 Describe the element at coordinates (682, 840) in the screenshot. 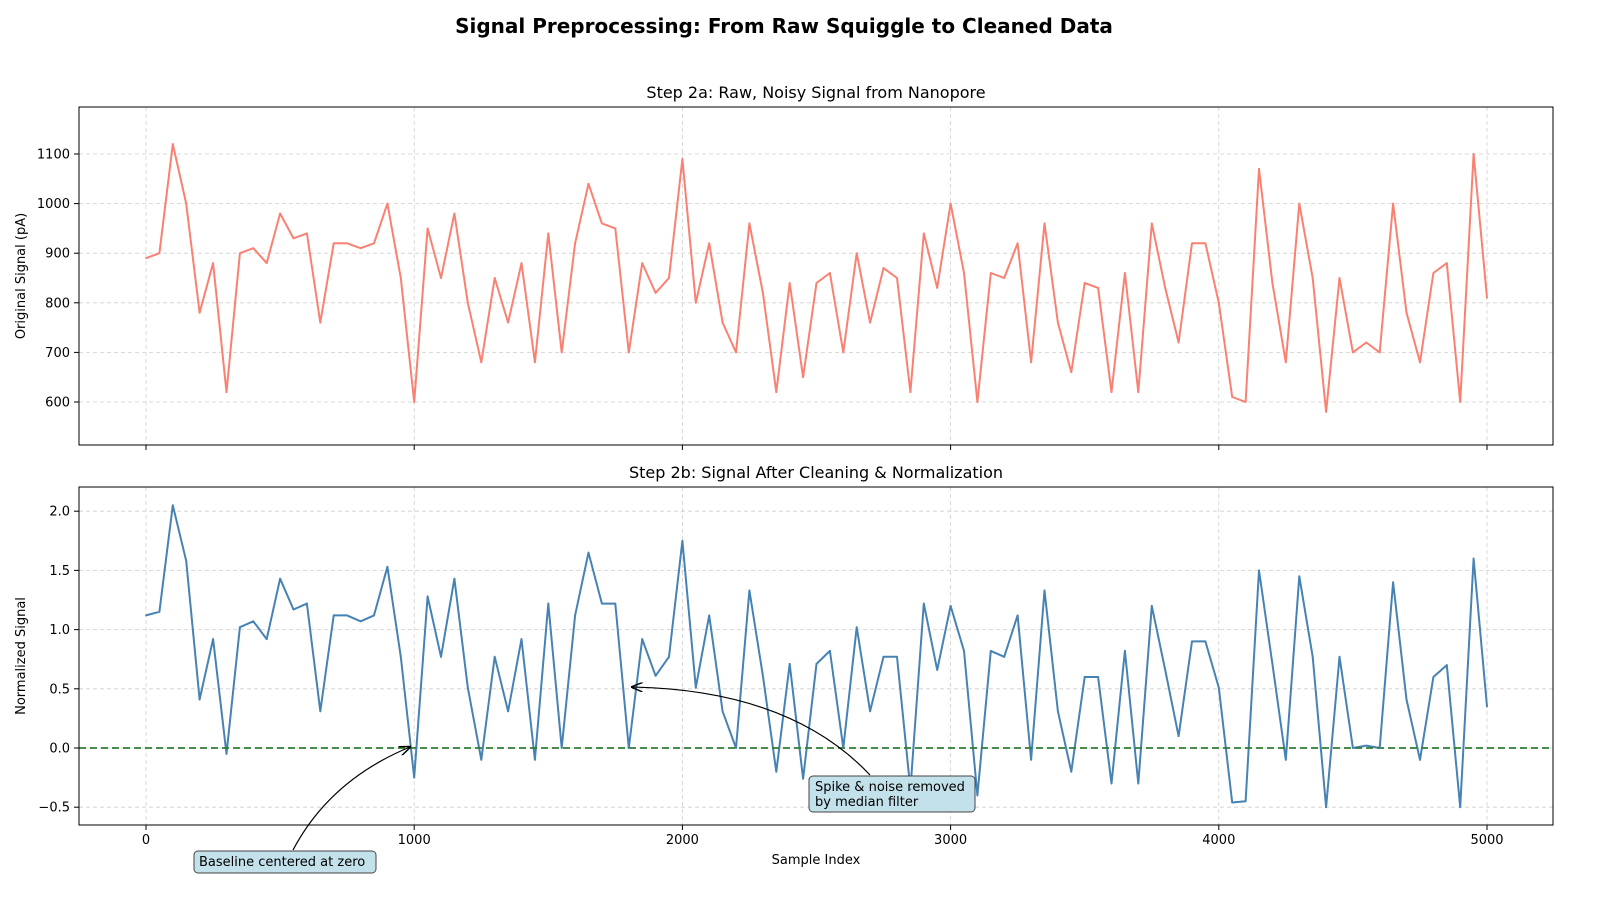

I see `bottom-x-tick-label: 2000` at that location.